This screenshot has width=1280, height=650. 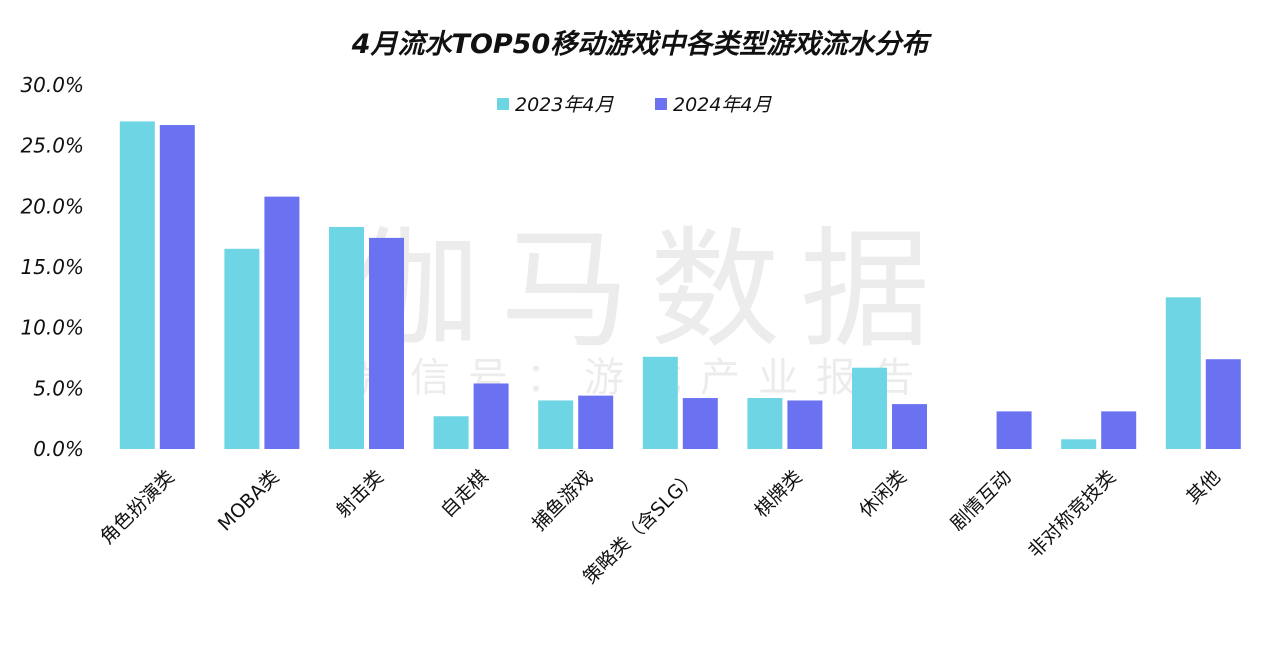 What do you see at coordinates (52, 328) in the screenshot?
I see `y-tick-label: 10.0%` at bounding box center [52, 328].